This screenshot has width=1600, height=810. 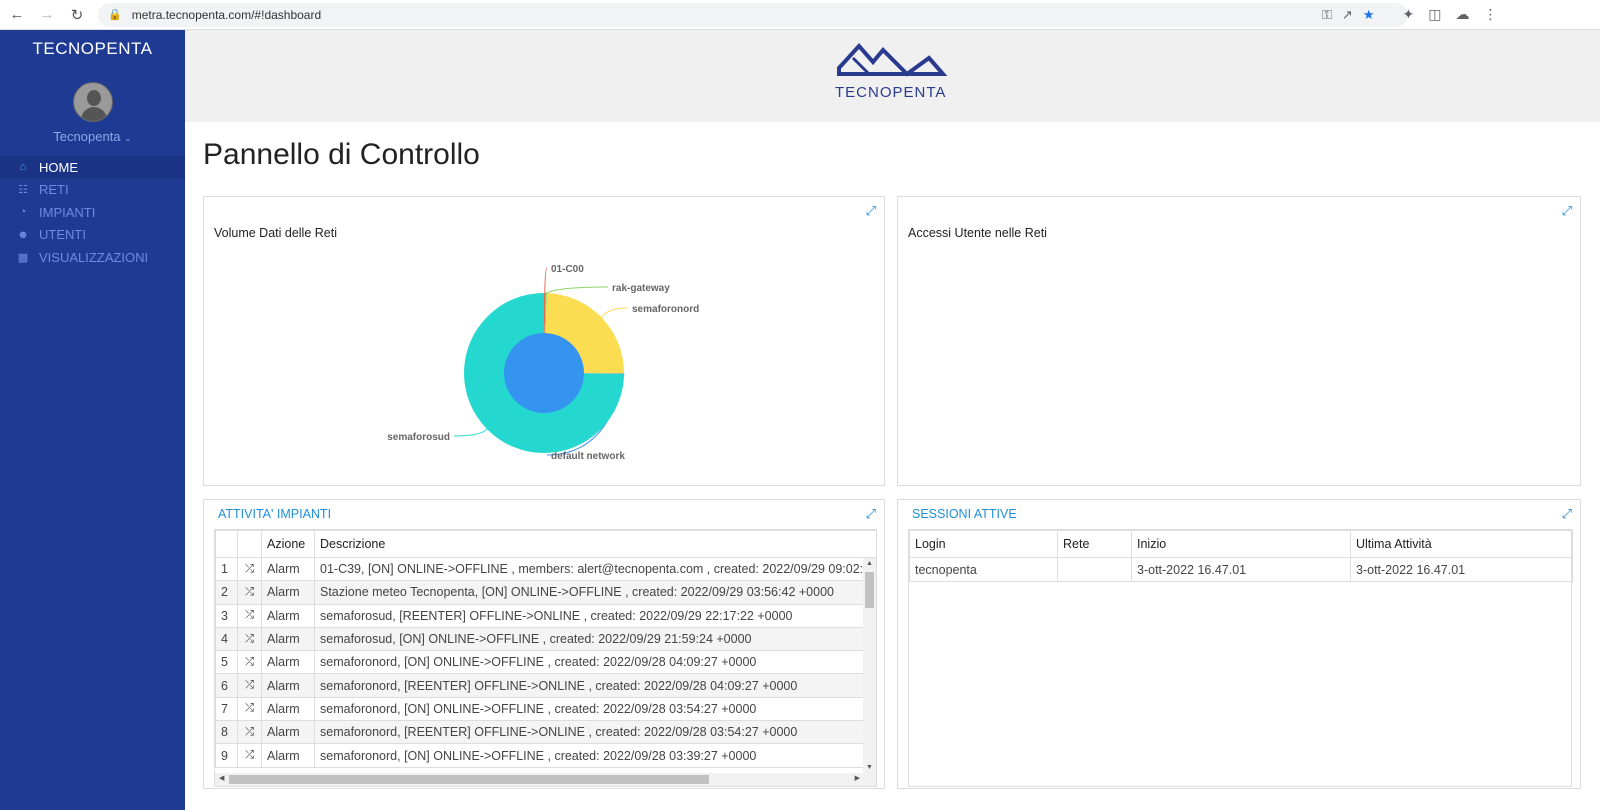 I want to click on column-header: Inizio, so click(x=1241, y=544).